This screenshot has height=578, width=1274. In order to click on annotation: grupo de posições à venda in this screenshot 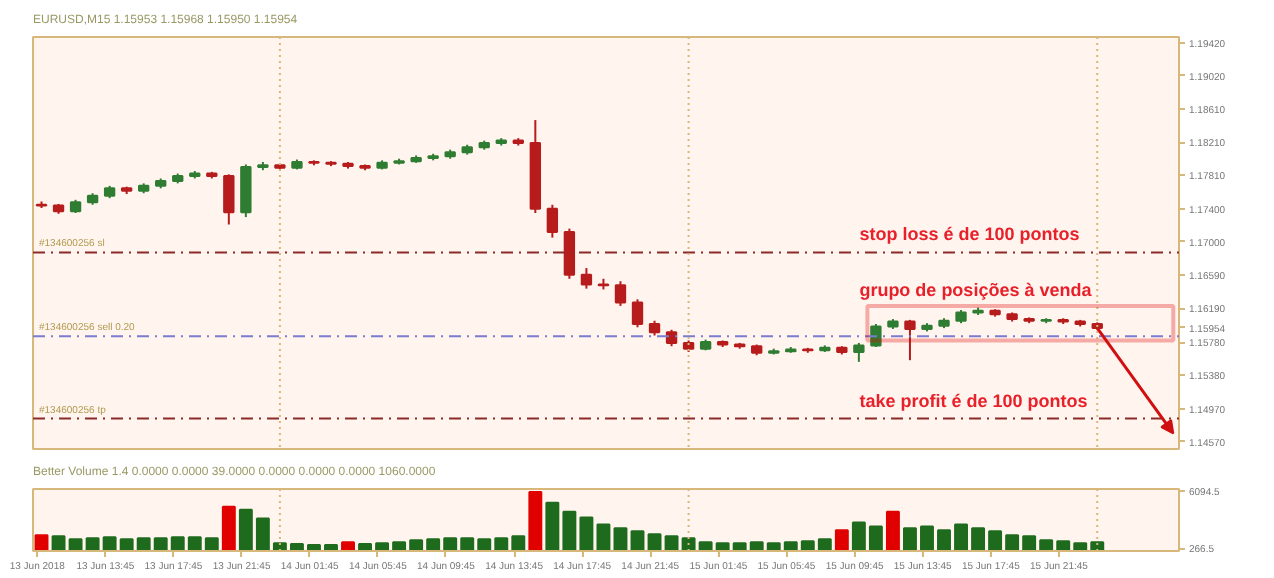, I will do `click(976, 289)`.